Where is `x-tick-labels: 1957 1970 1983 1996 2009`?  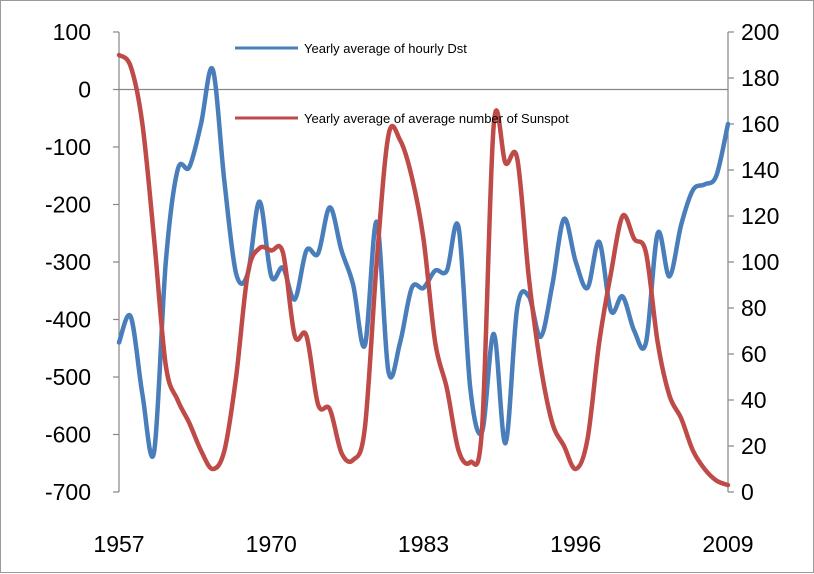
x-tick-labels: 1957 1970 1983 1996 2009 is located at coordinates (423, 544).